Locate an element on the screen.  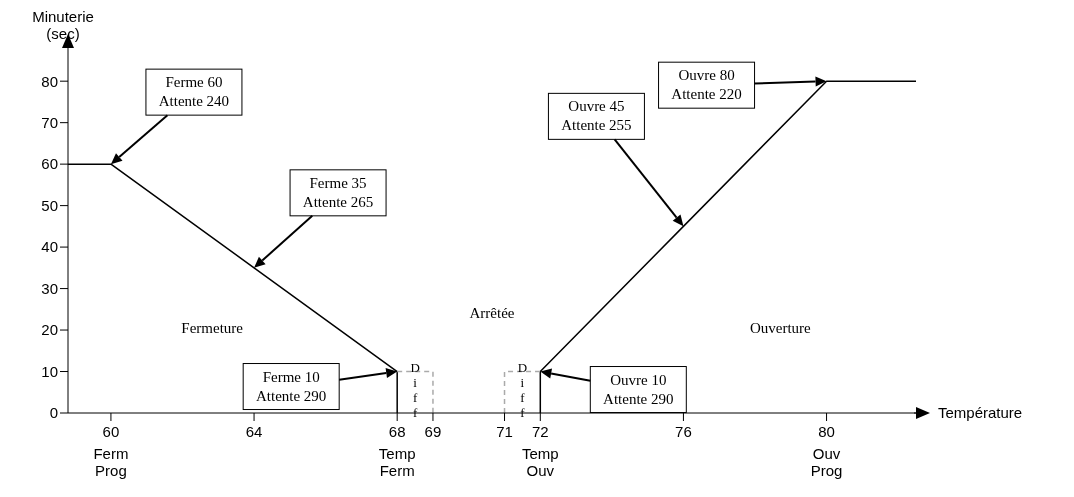
annotation: Ouvre 10 Attente 290 is located at coordinates (638, 389).